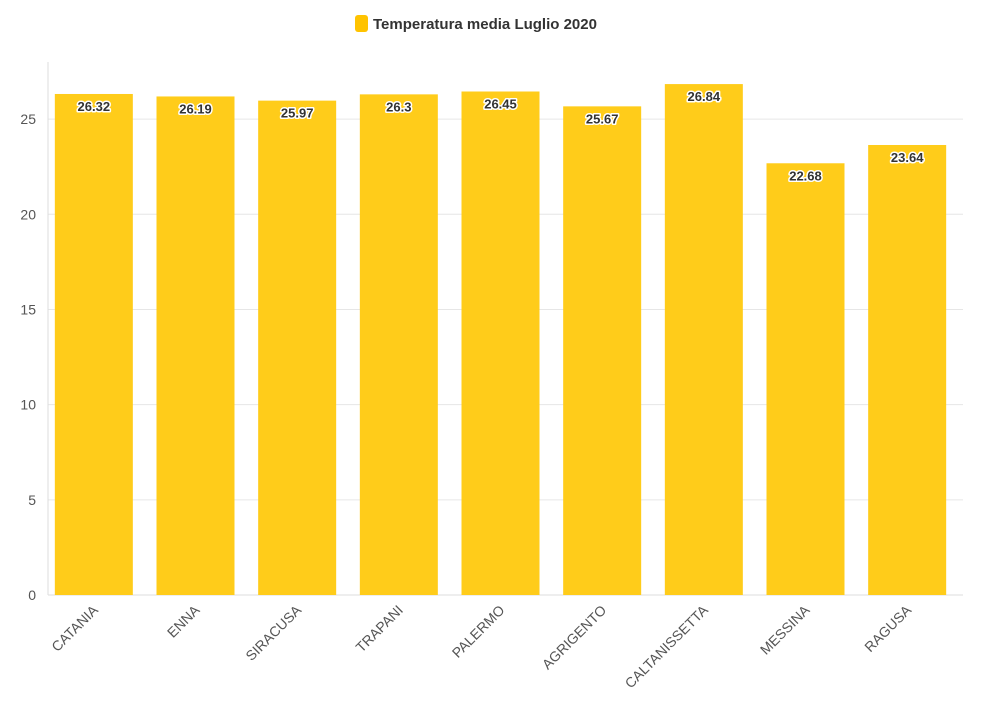  I want to click on data-label: 26.3, so click(398, 106).